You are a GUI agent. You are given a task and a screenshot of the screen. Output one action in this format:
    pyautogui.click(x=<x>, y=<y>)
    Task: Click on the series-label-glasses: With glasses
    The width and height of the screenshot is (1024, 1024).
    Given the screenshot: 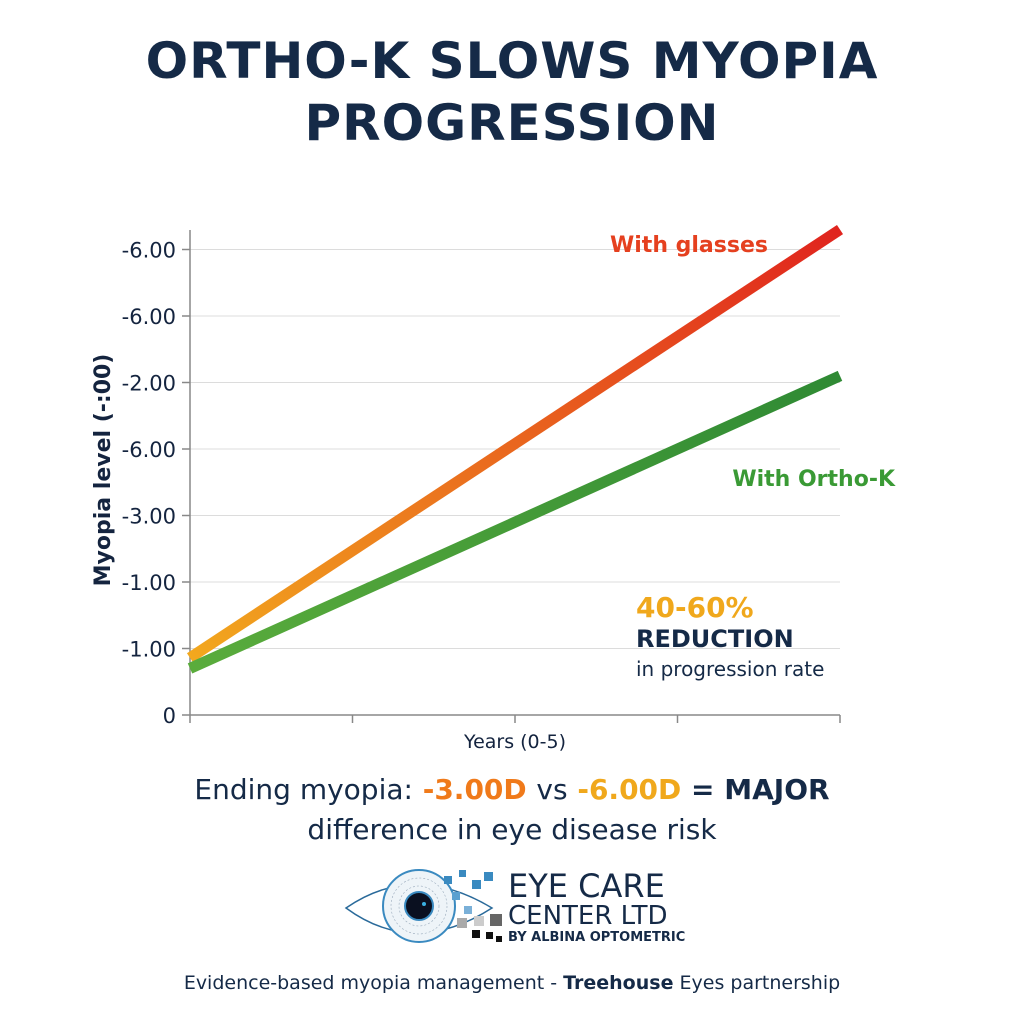 What is the action you would take?
    pyautogui.click(x=689, y=245)
    